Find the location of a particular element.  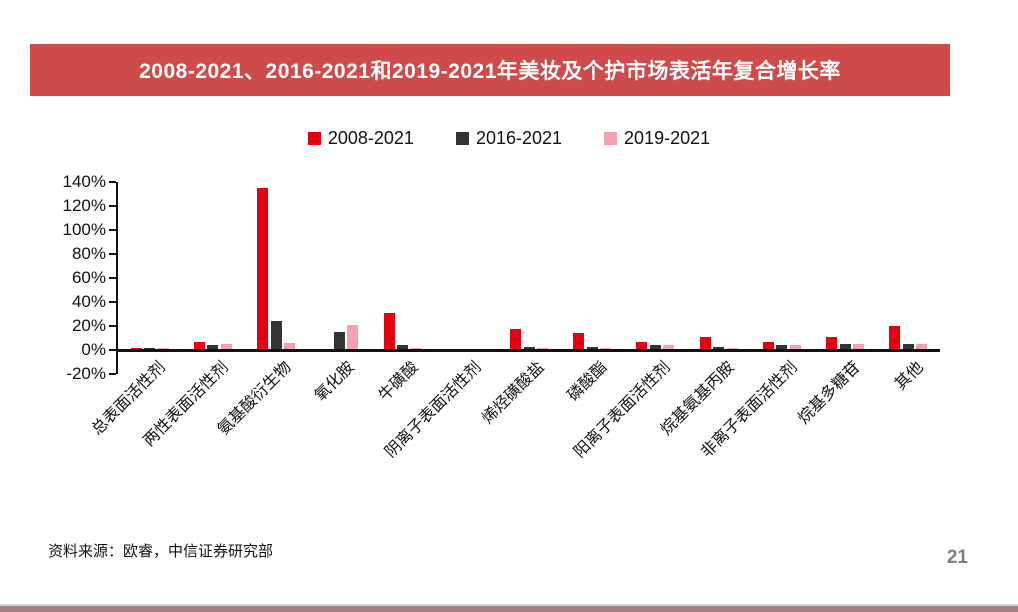

bar-2019-2021-非离子表面活性剂 is located at coordinates (795, 347).